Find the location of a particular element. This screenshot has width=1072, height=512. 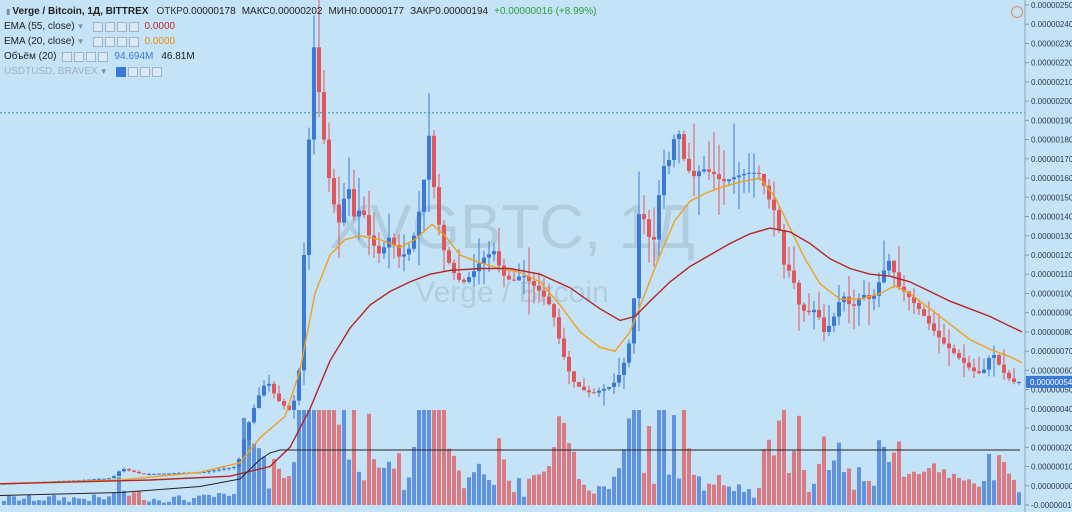

ema20-label: EMA (20, close) is located at coordinates (39, 41).